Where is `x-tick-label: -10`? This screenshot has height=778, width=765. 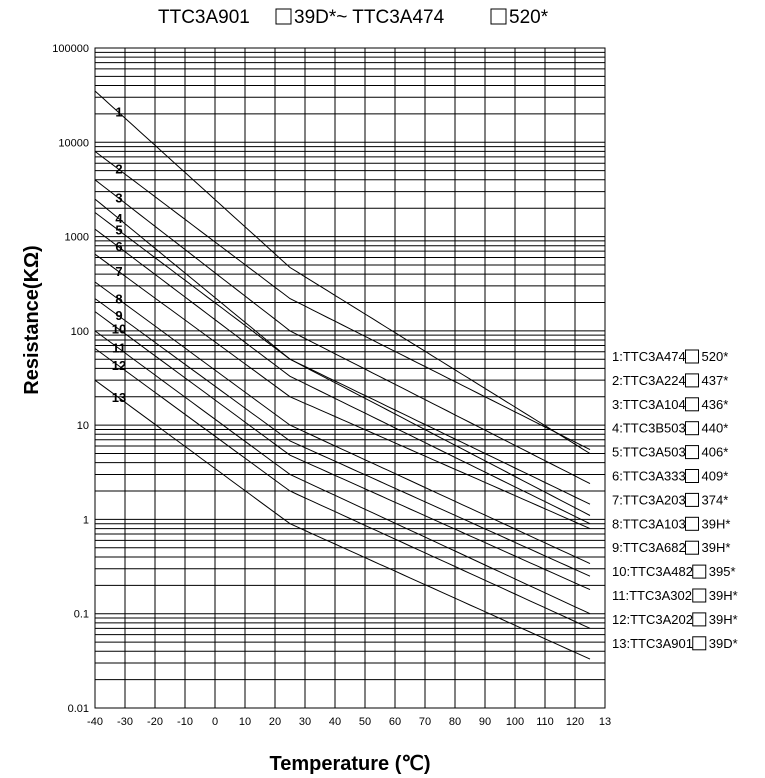
x-tick-label: -10 is located at coordinates (185, 722).